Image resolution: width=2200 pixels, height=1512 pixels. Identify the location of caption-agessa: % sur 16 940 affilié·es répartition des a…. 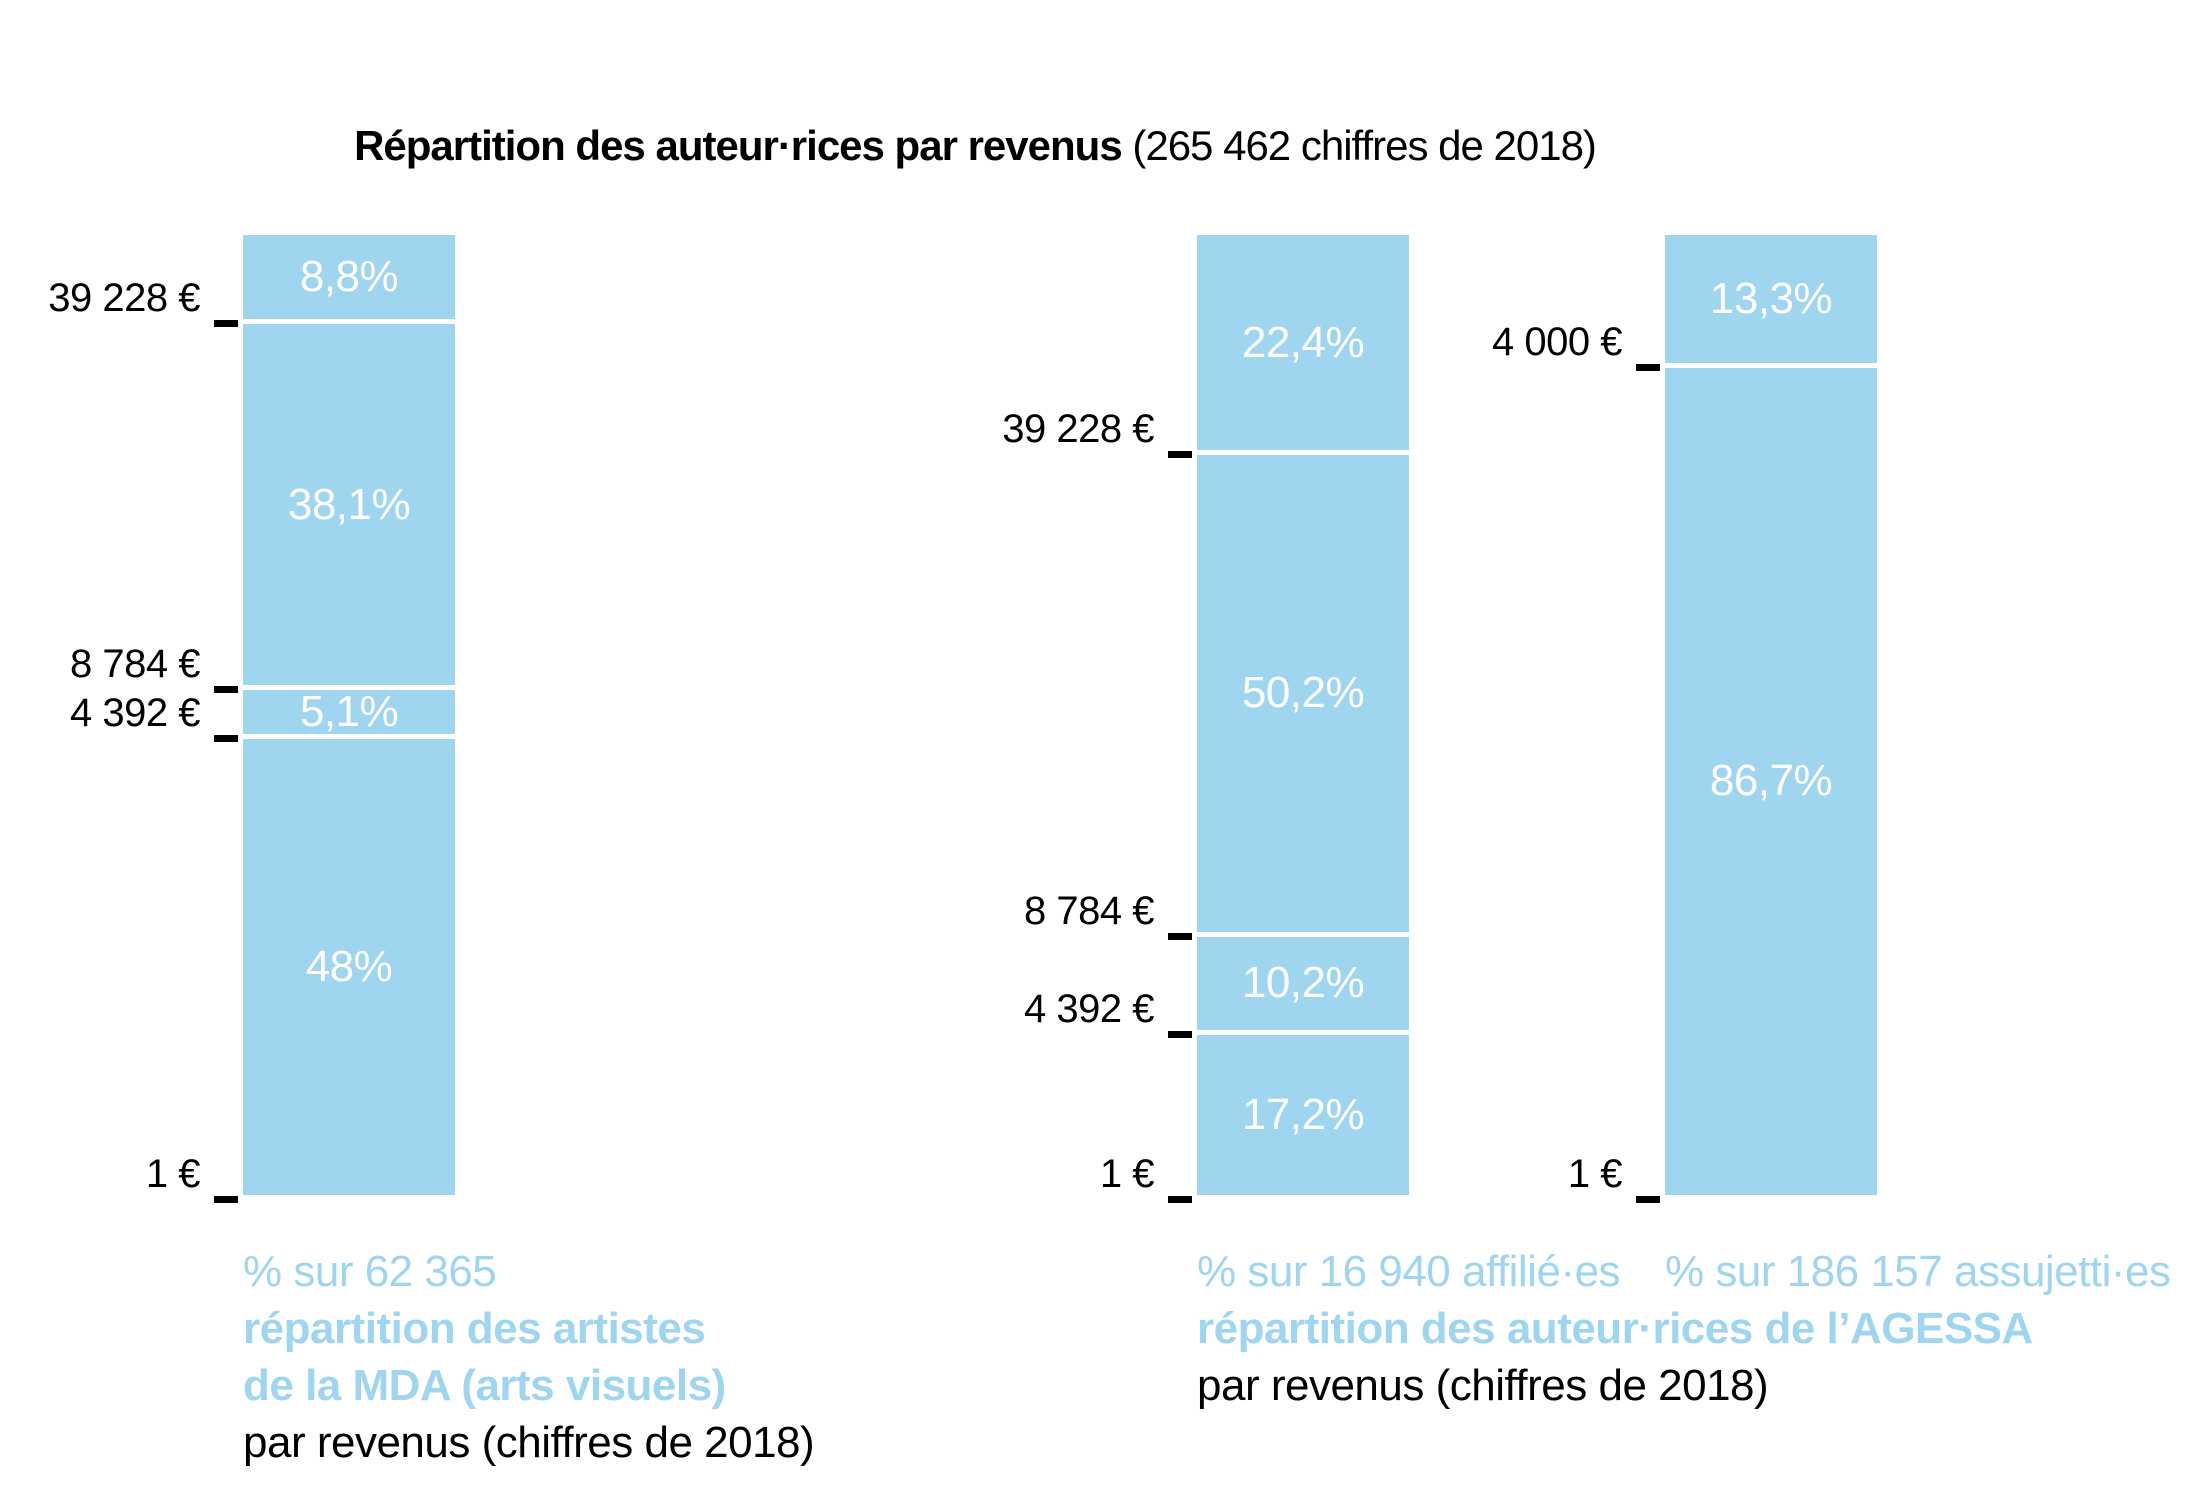
(1615, 1328).